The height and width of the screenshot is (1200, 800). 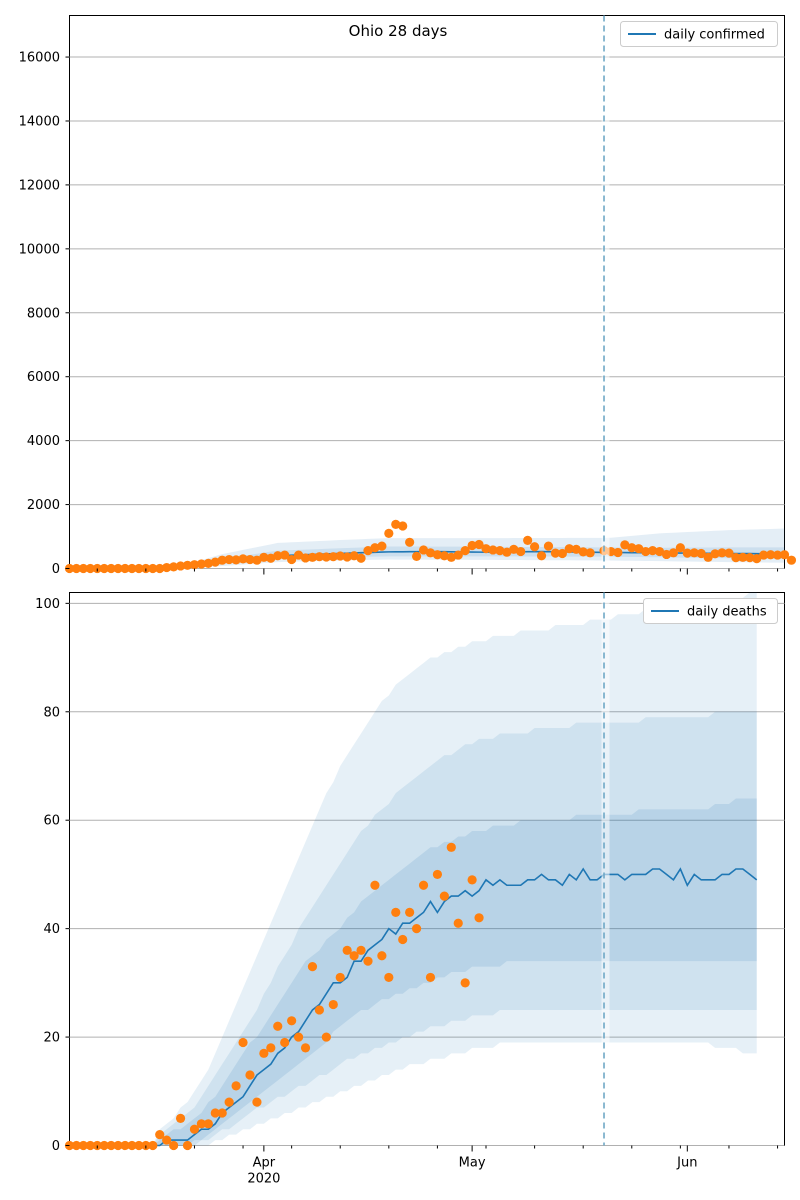 What do you see at coordinates (727, 612) in the screenshot?
I see `deaths-legend-label: daily deaths` at bounding box center [727, 612].